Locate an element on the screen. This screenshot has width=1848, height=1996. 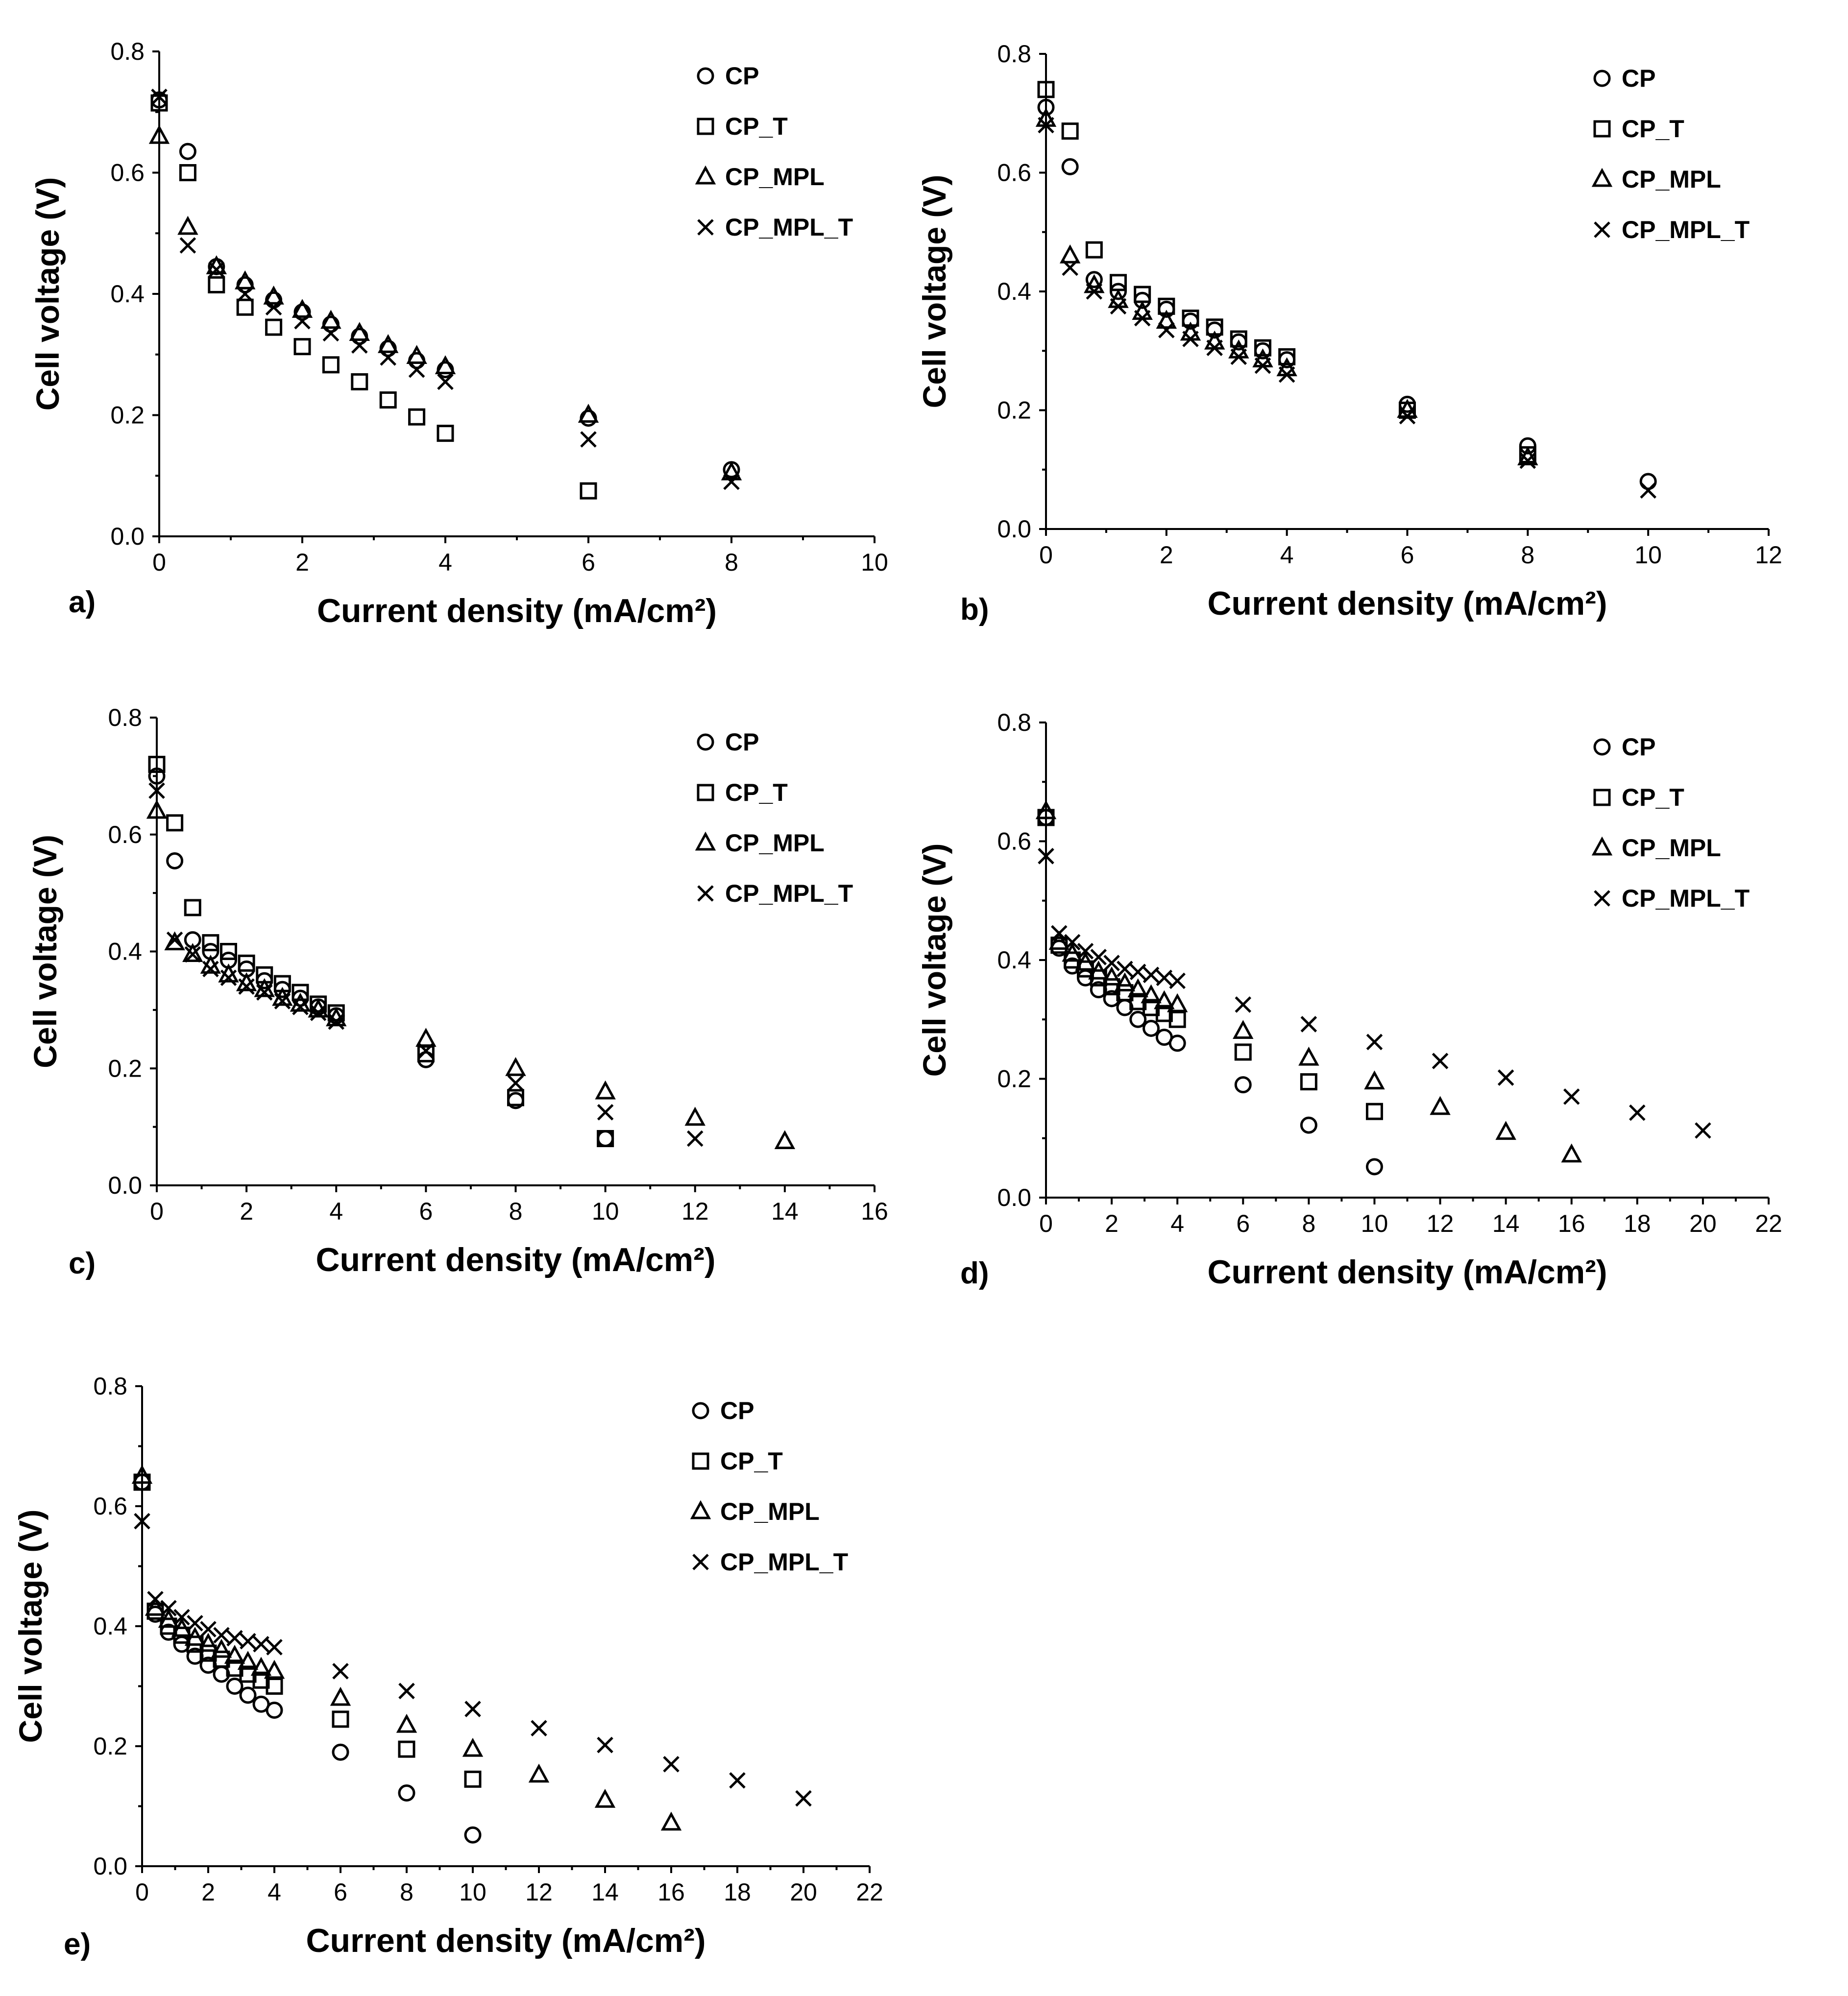
y-tick-label: 0.4 is located at coordinates (1014, 960).